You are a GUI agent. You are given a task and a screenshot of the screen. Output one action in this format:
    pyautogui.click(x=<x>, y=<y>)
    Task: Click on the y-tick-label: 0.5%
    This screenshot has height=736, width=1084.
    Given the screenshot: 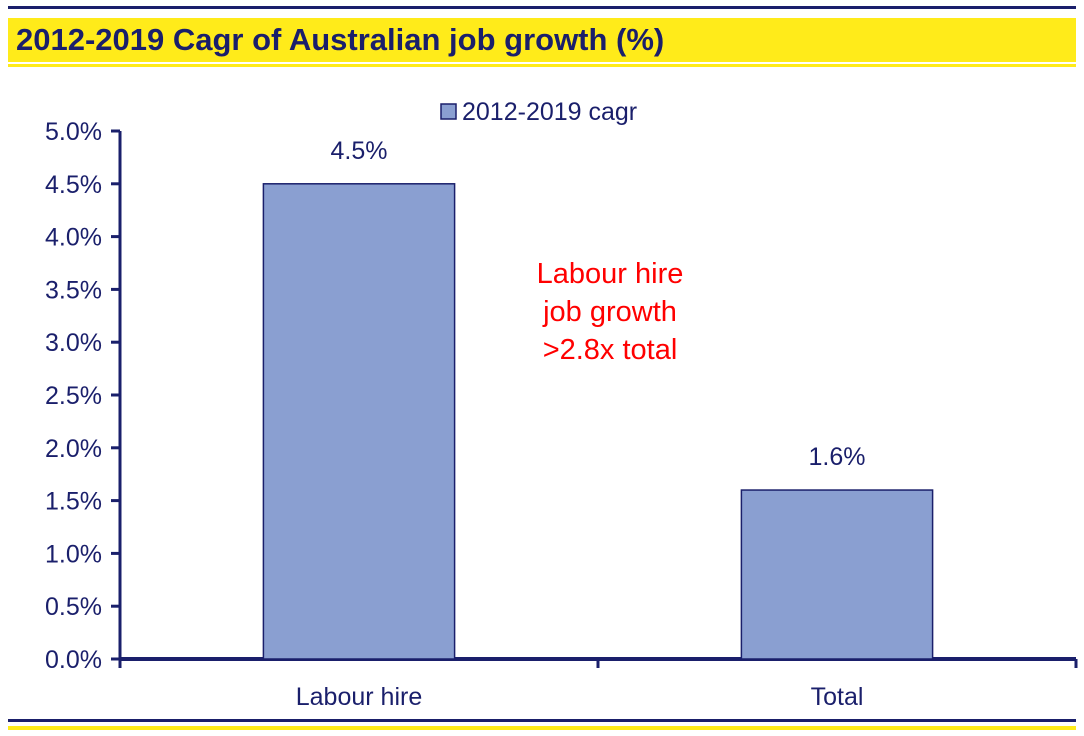 What is the action you would take?
    pyautogui.click(x=73, y=607)
    